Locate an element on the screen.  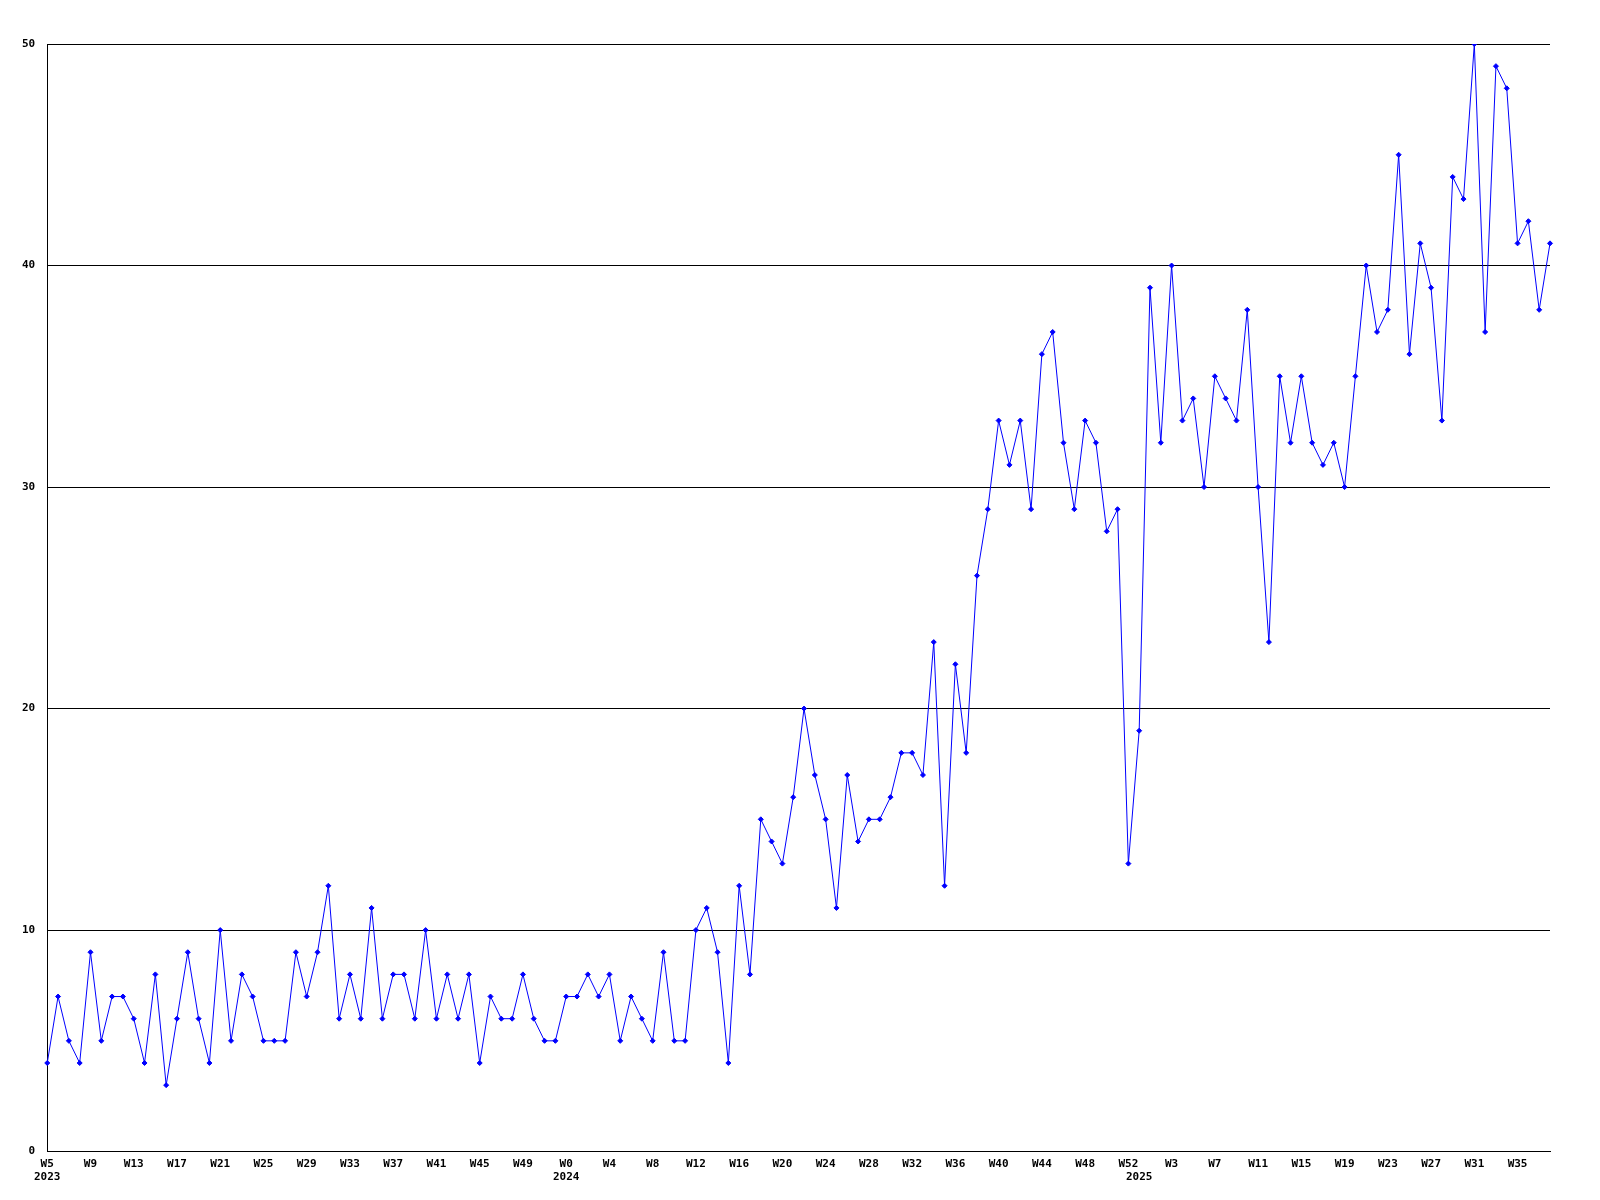
x-tick-label: W19 is located at coordinates (1344, 1164).